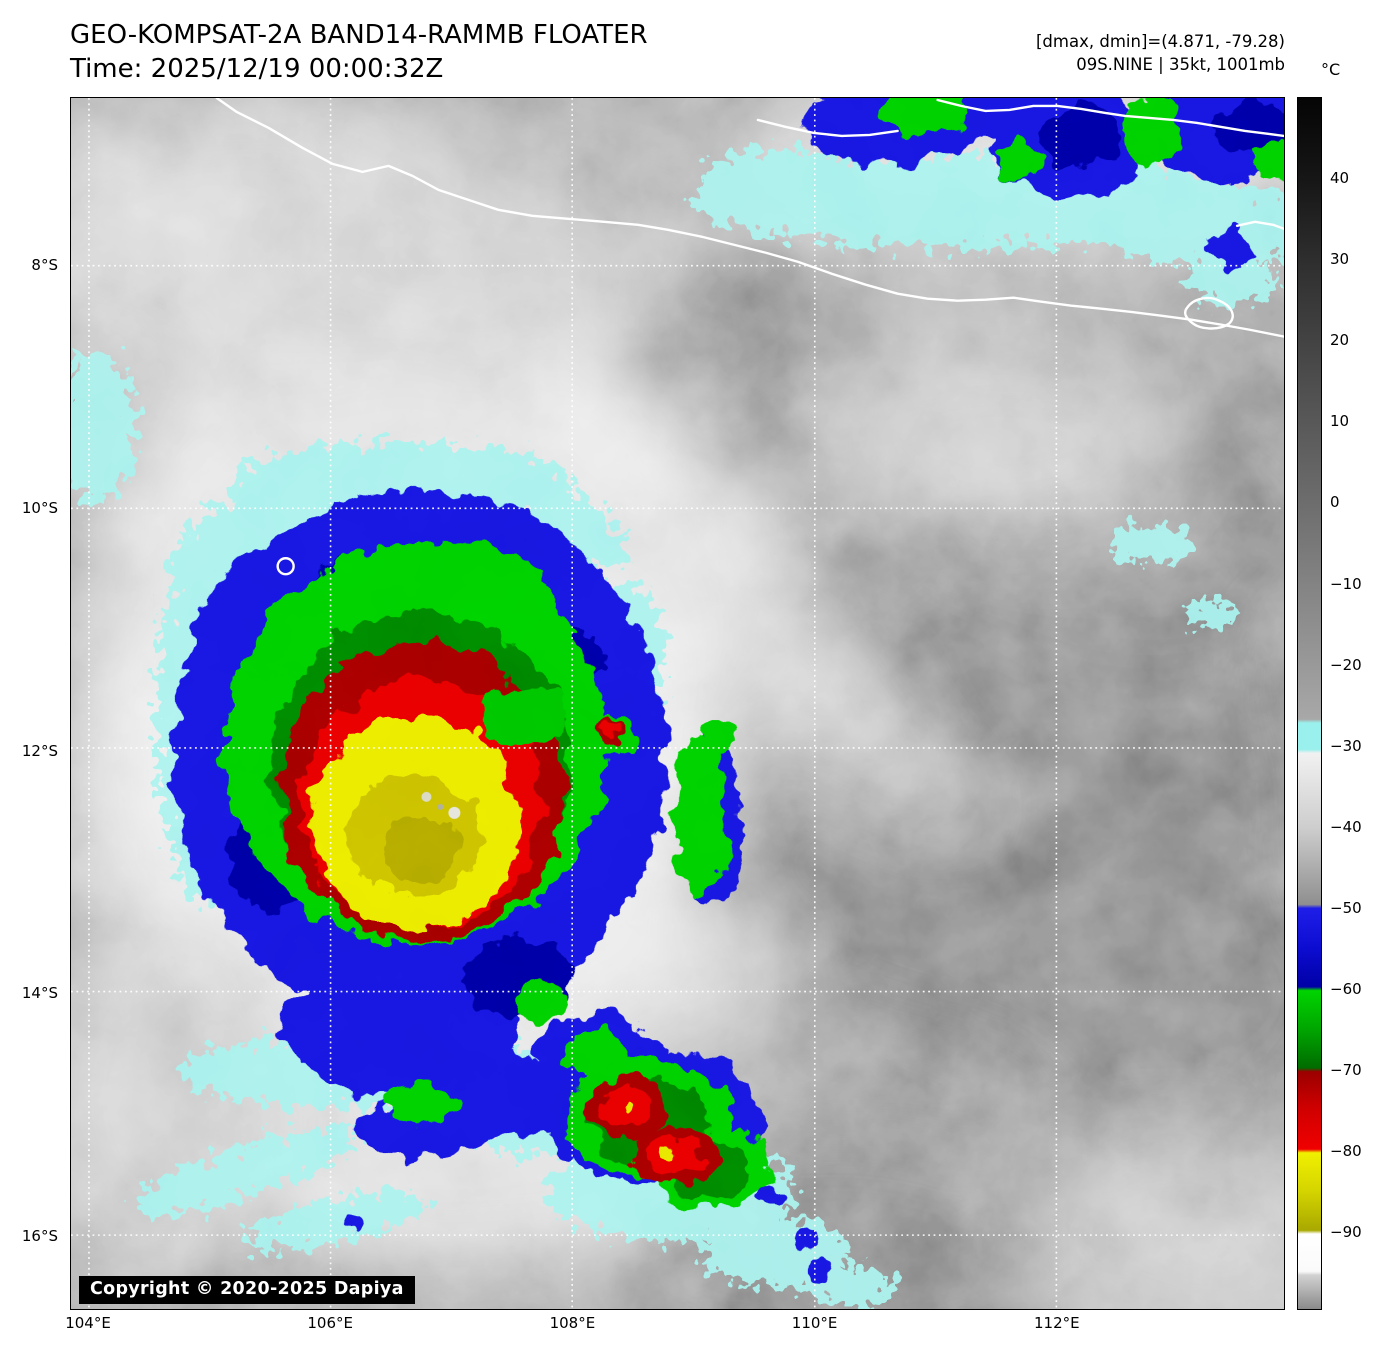  I want to click on colorbar-tick-label: −30, so click(1346, 745).